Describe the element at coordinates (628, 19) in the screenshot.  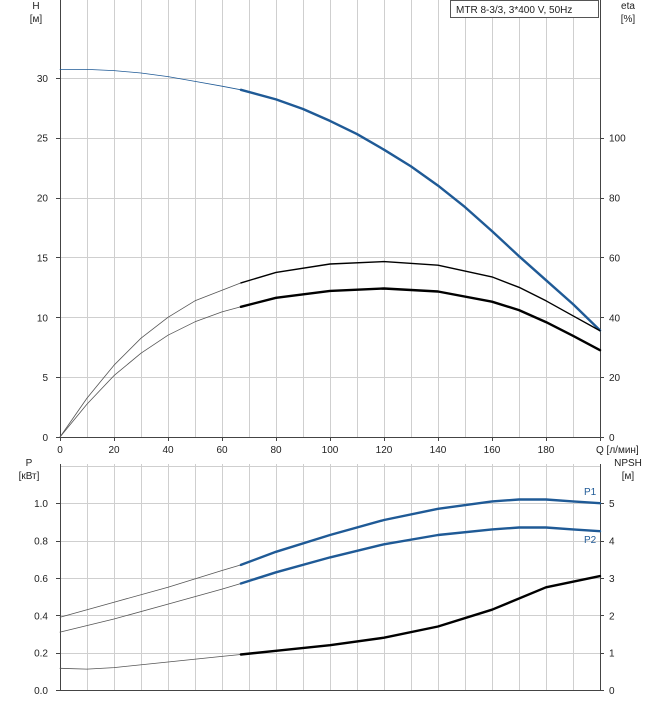
I see `top-right-axis-unit: [%]` at that location.